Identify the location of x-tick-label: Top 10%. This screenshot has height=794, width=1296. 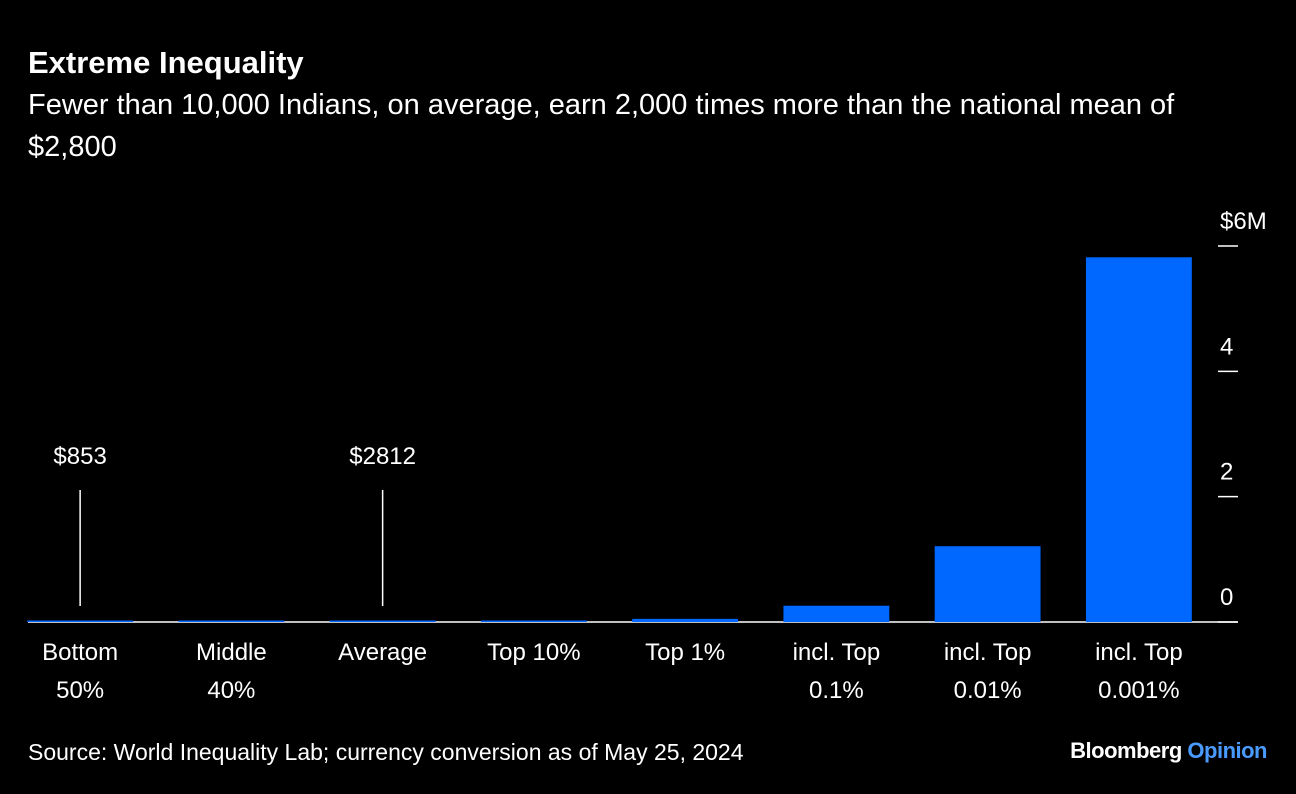
(533, 652).